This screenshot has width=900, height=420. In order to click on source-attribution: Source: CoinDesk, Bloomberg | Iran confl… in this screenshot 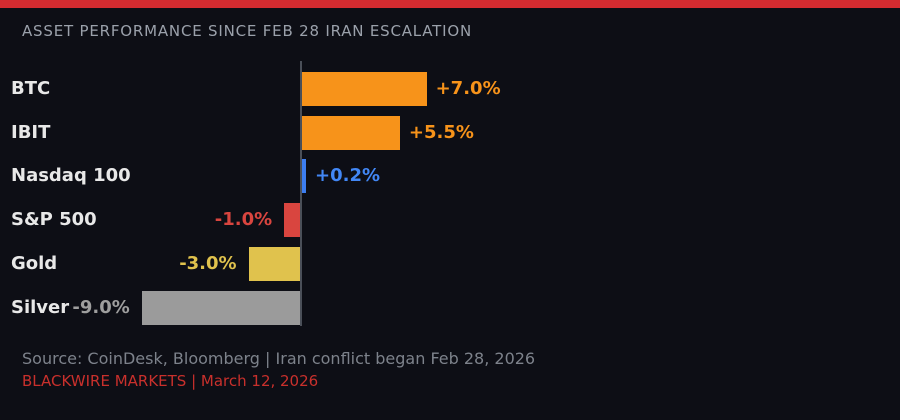, I will do `click(279, 358)`.